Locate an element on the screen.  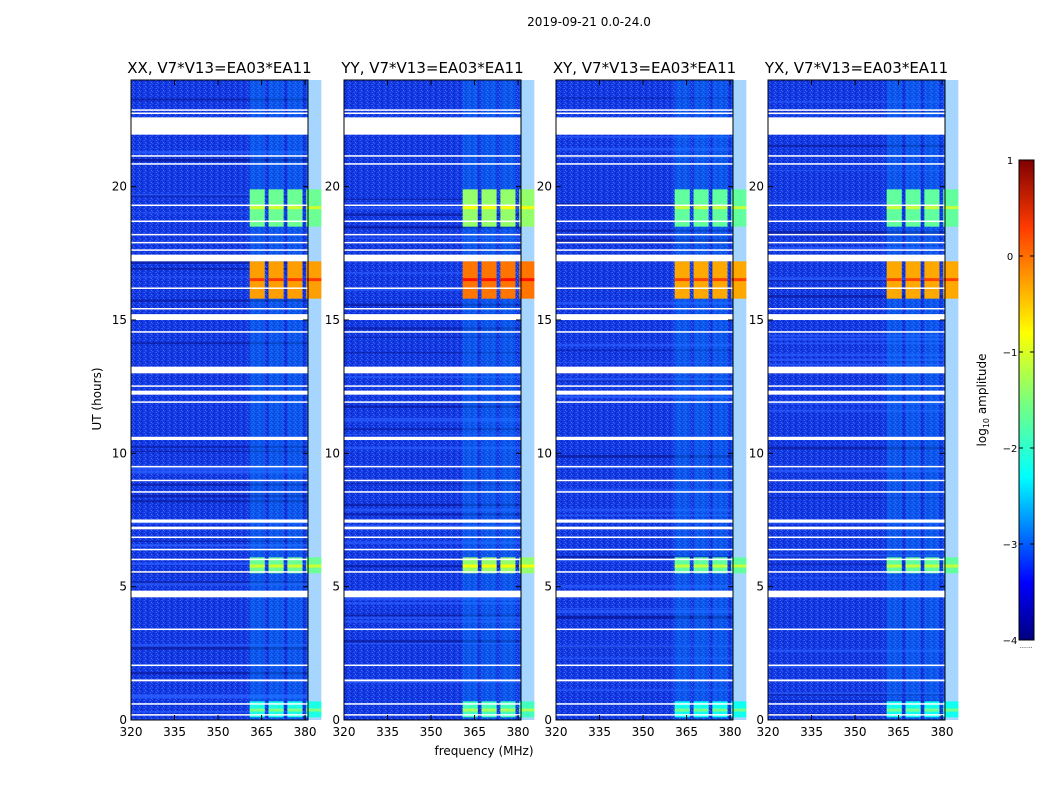
y-tick-label: 5 is located at coordinates (336, 587).